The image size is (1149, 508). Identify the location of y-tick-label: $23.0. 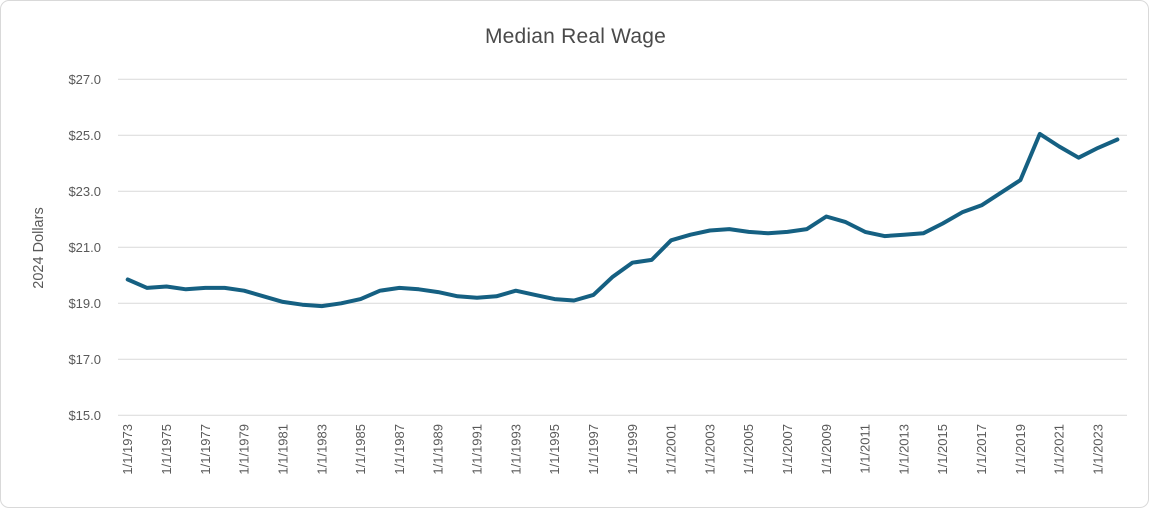
(84, 191).